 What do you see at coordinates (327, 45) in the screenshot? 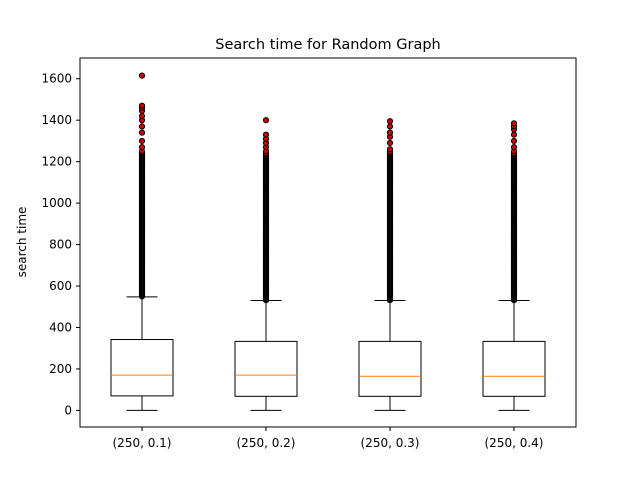
I see `chart-title: Search time for Random Graph` at bounding box center [327, 45].